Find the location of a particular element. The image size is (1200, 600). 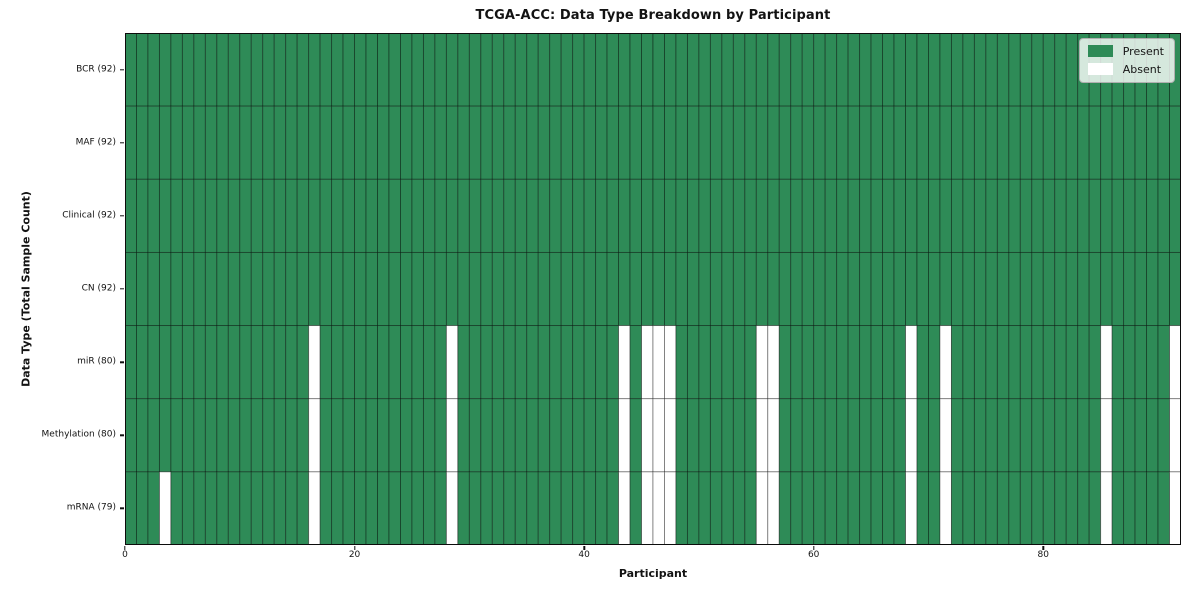

y-tick-mark is located at coordinates (122, 362).